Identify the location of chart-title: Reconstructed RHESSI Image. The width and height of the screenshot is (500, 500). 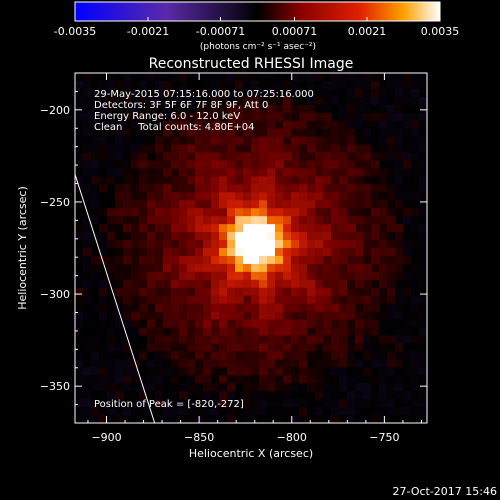
(251, 64).